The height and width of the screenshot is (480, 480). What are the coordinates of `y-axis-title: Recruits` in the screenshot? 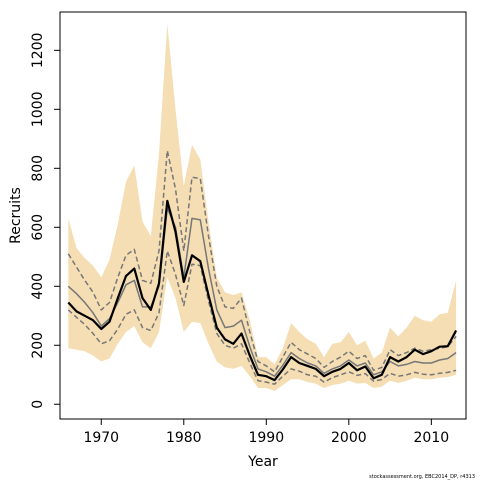 It's located at (16, 215).